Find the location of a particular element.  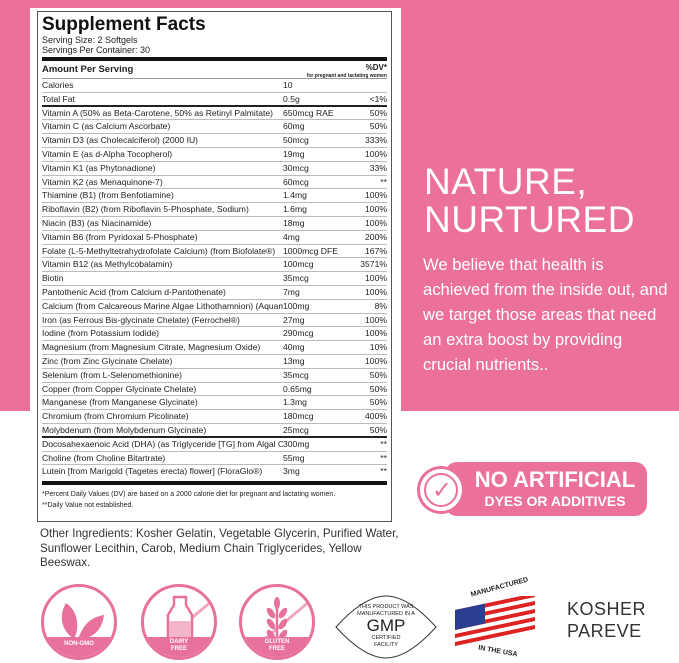

nutrient-dv: <1% is located at coordinates (378, 98).